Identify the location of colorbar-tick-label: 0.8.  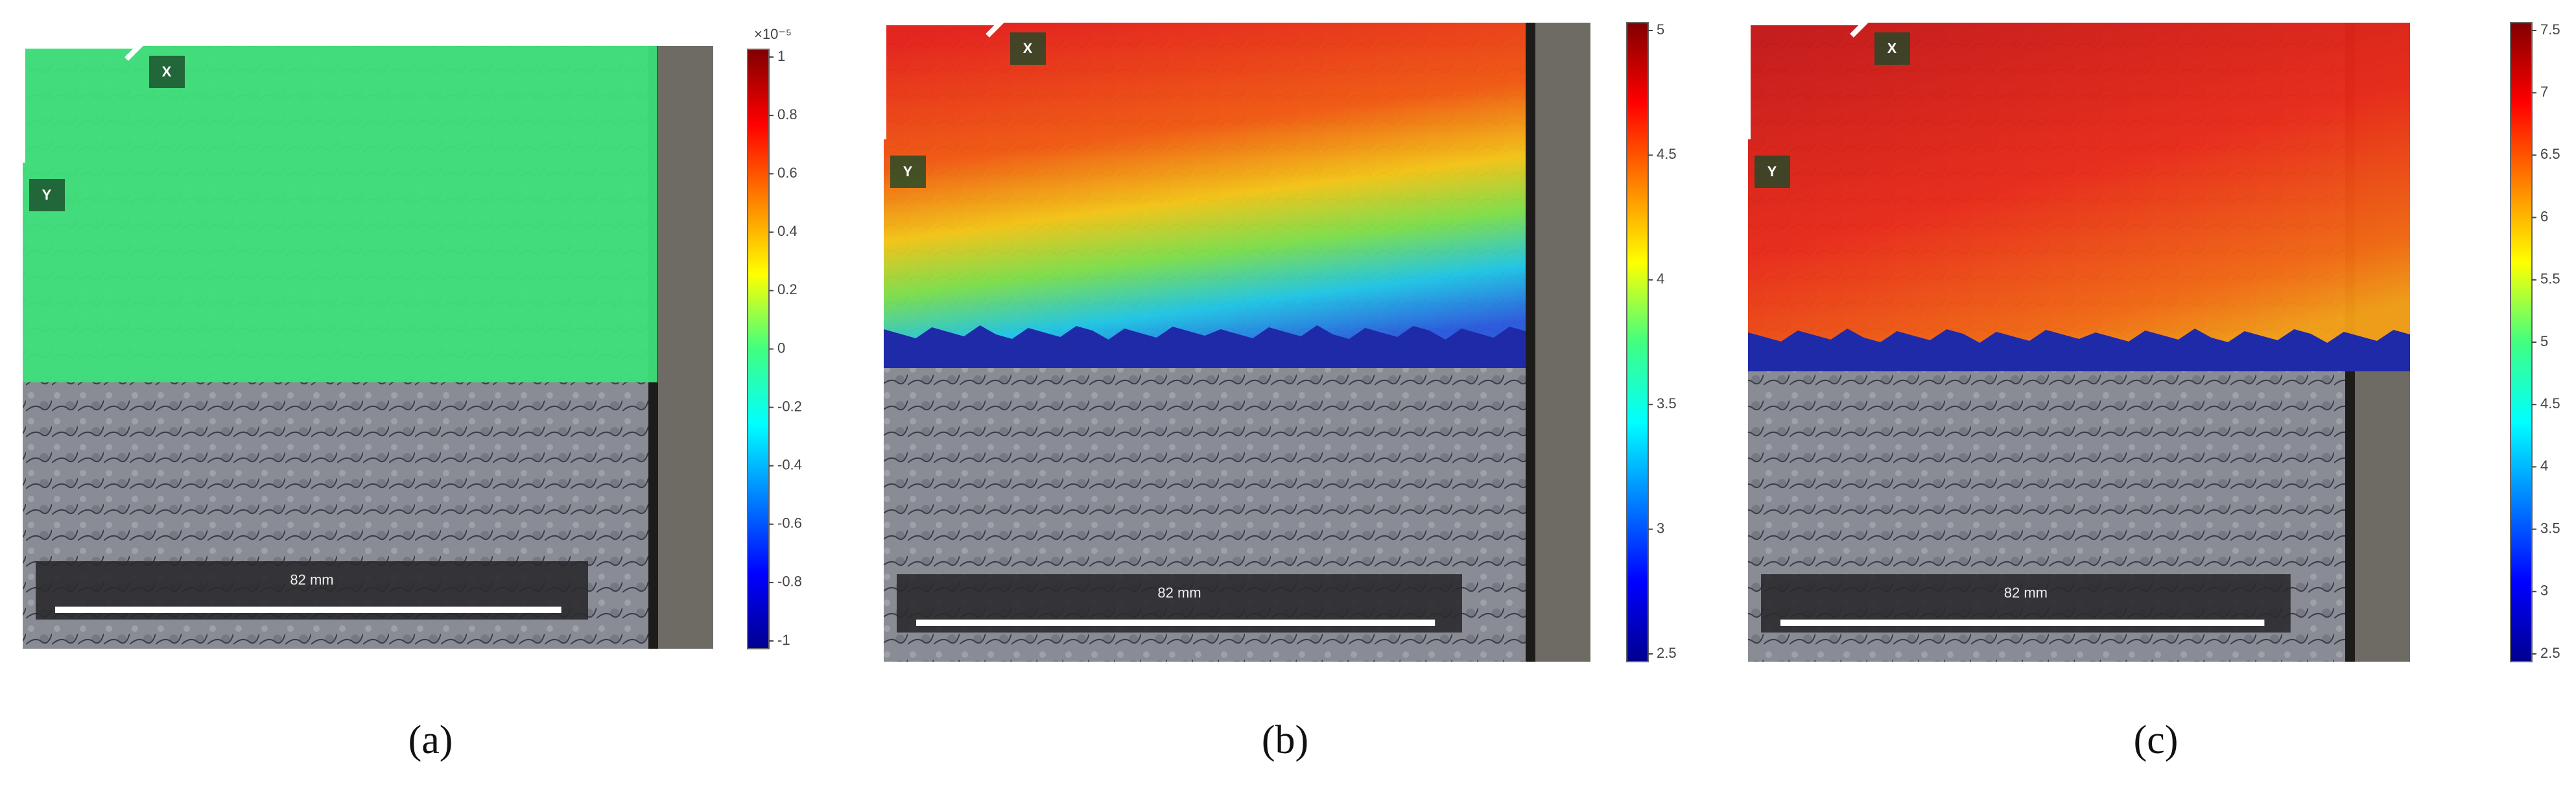
(787, 114).